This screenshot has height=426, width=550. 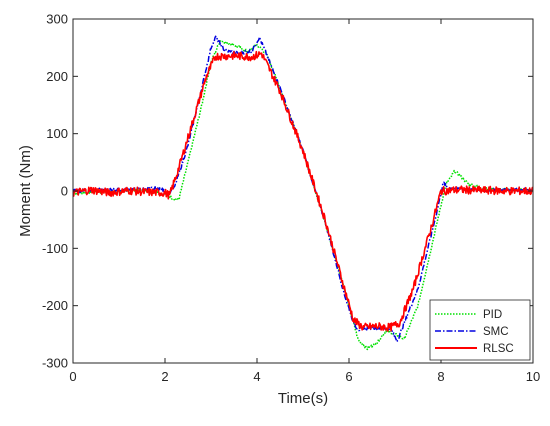 I want to click on x-tick-label: 10, so click(x=533, y=376).